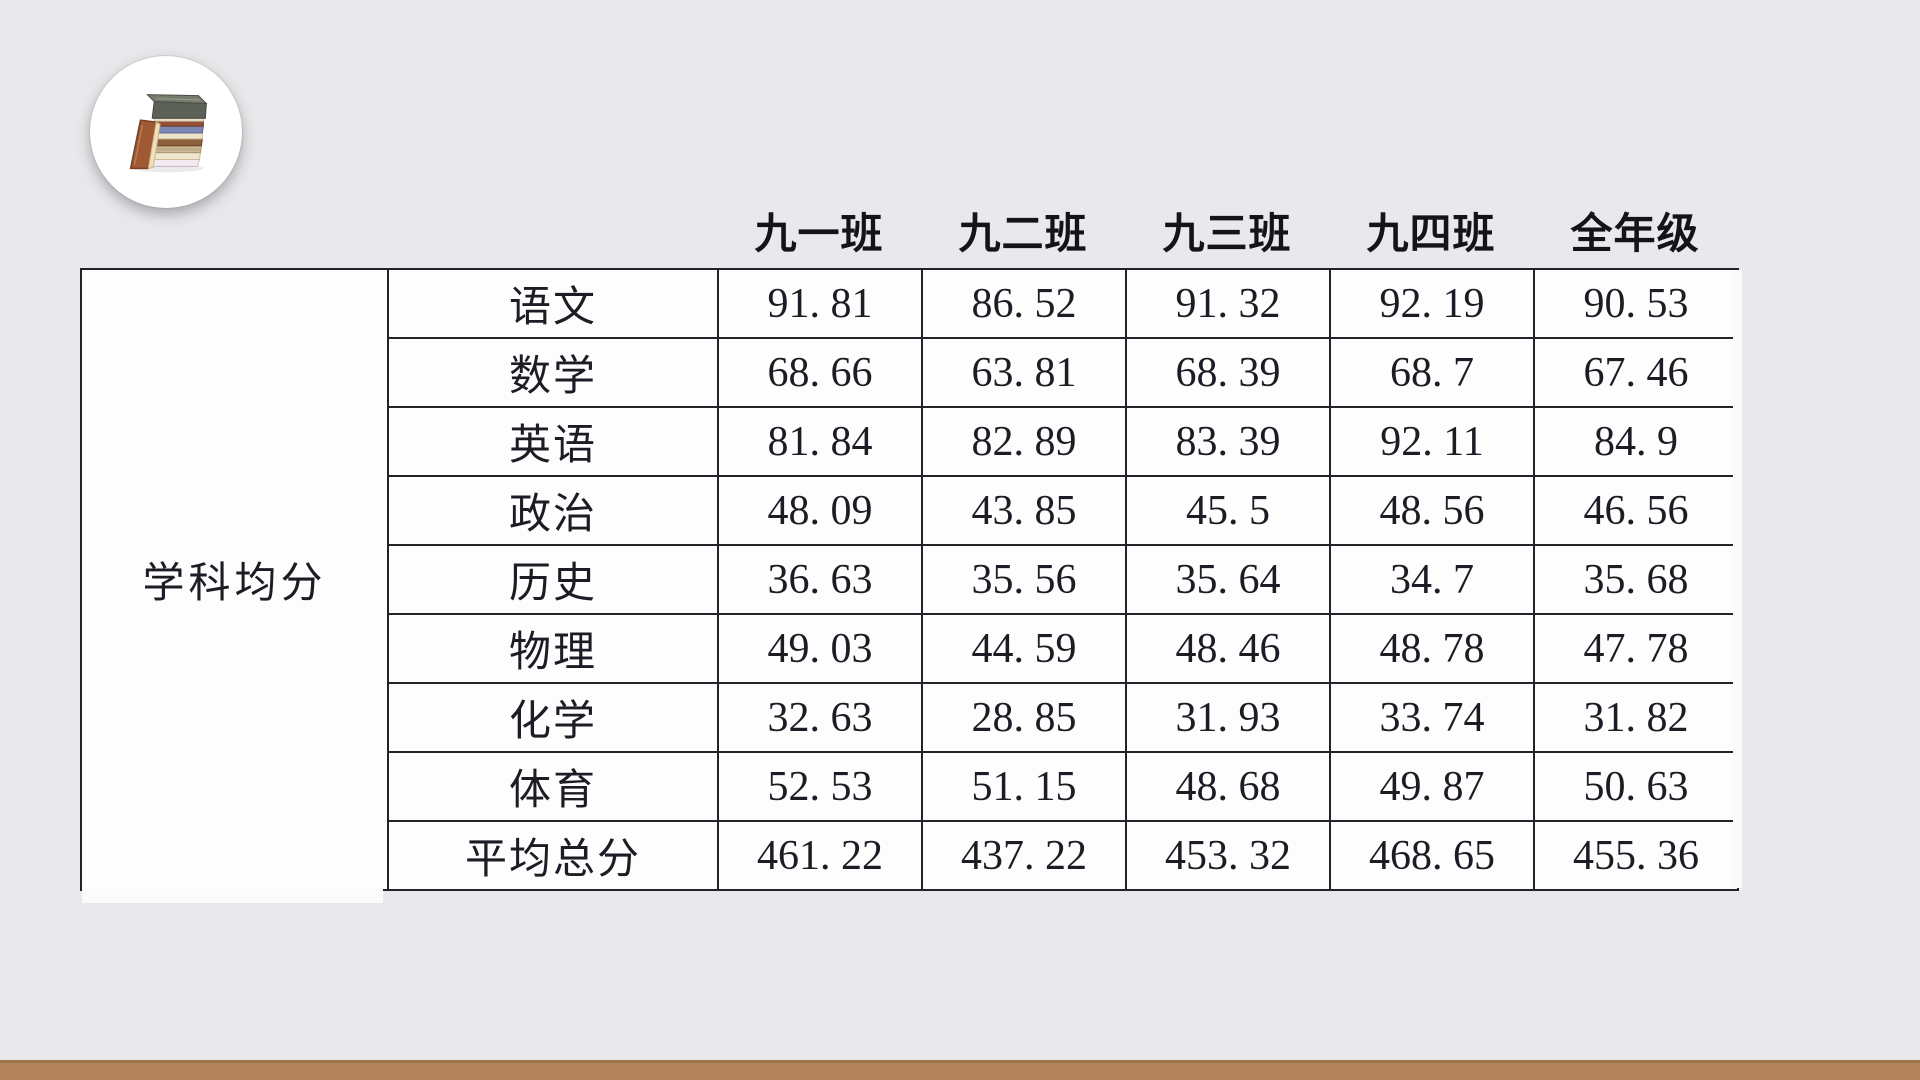  I want to click on score-cell: 48. 56, so click(1432, 510).